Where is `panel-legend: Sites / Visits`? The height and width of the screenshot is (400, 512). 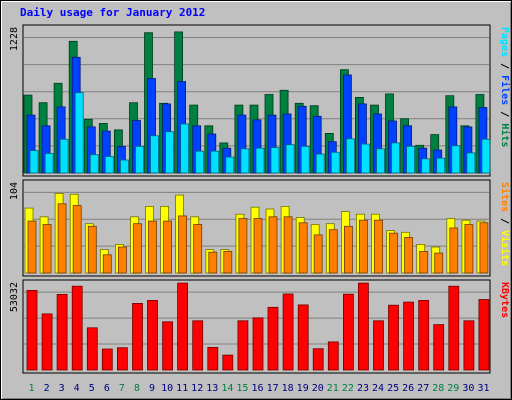
panel-legend: Sites / Visits is located at coordinates (505, 224).